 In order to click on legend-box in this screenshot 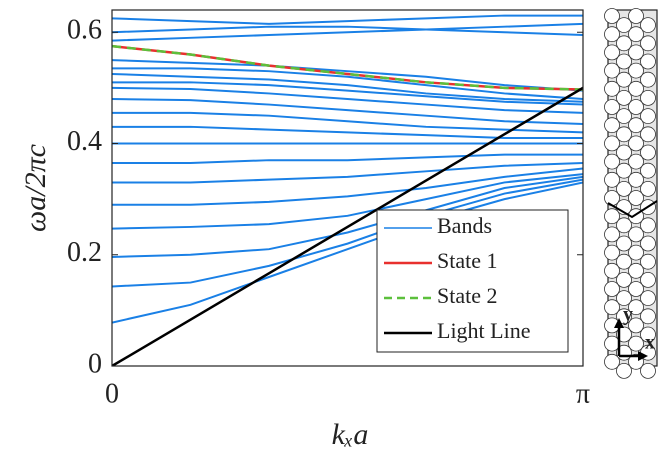, I will do `click(472, 281)`.